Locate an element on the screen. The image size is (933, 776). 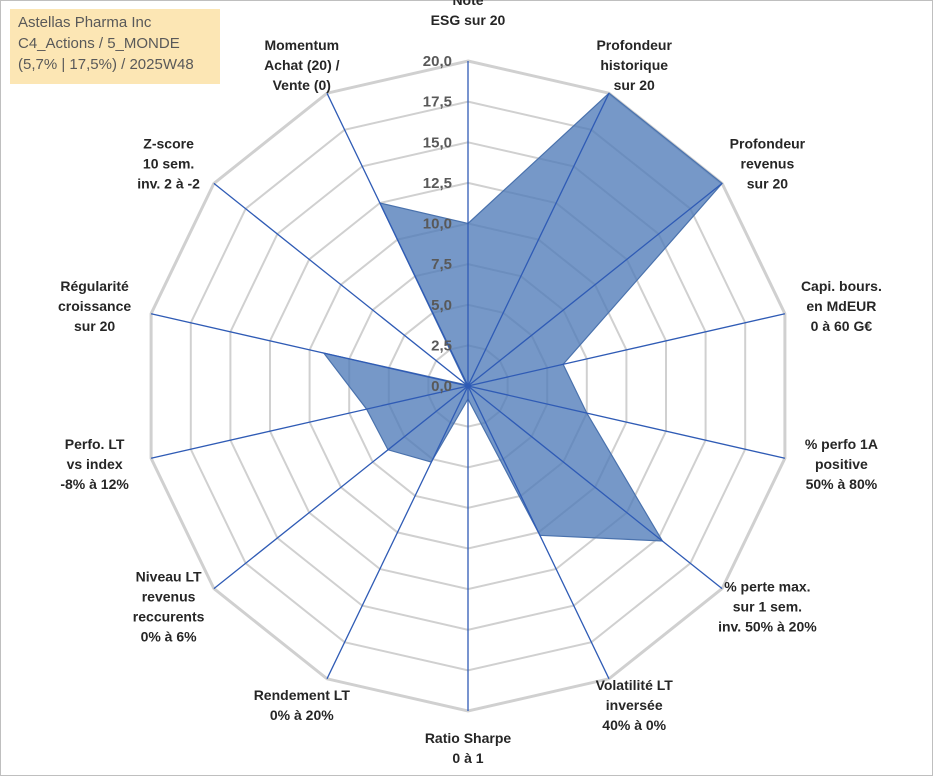
axis-label: Momentum Achat (20) / Vente (0) is located at coordinates (302, 65).